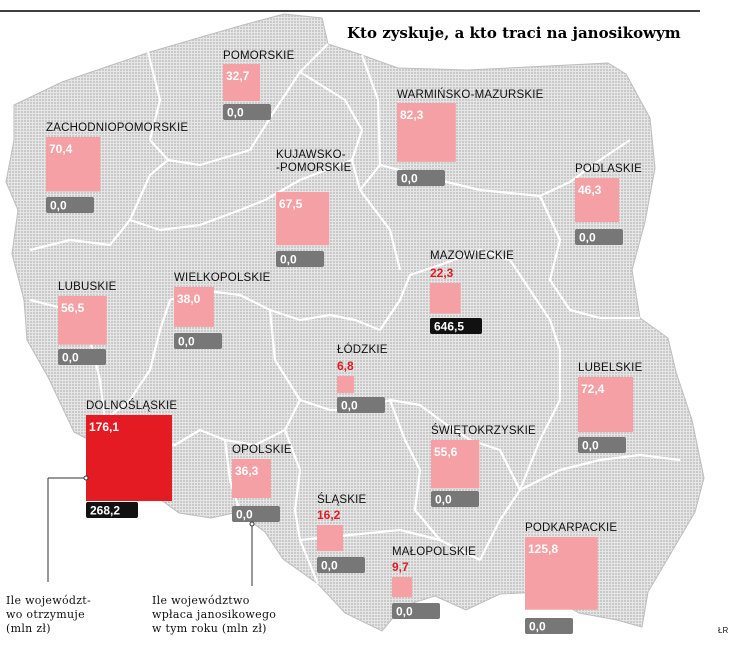 The width and height of the screenshot is (754, 666). What do you see at coordinates (543, 549) in the screenshot?
I see `receive-value: 125,8` at bounding box center [543, 549].